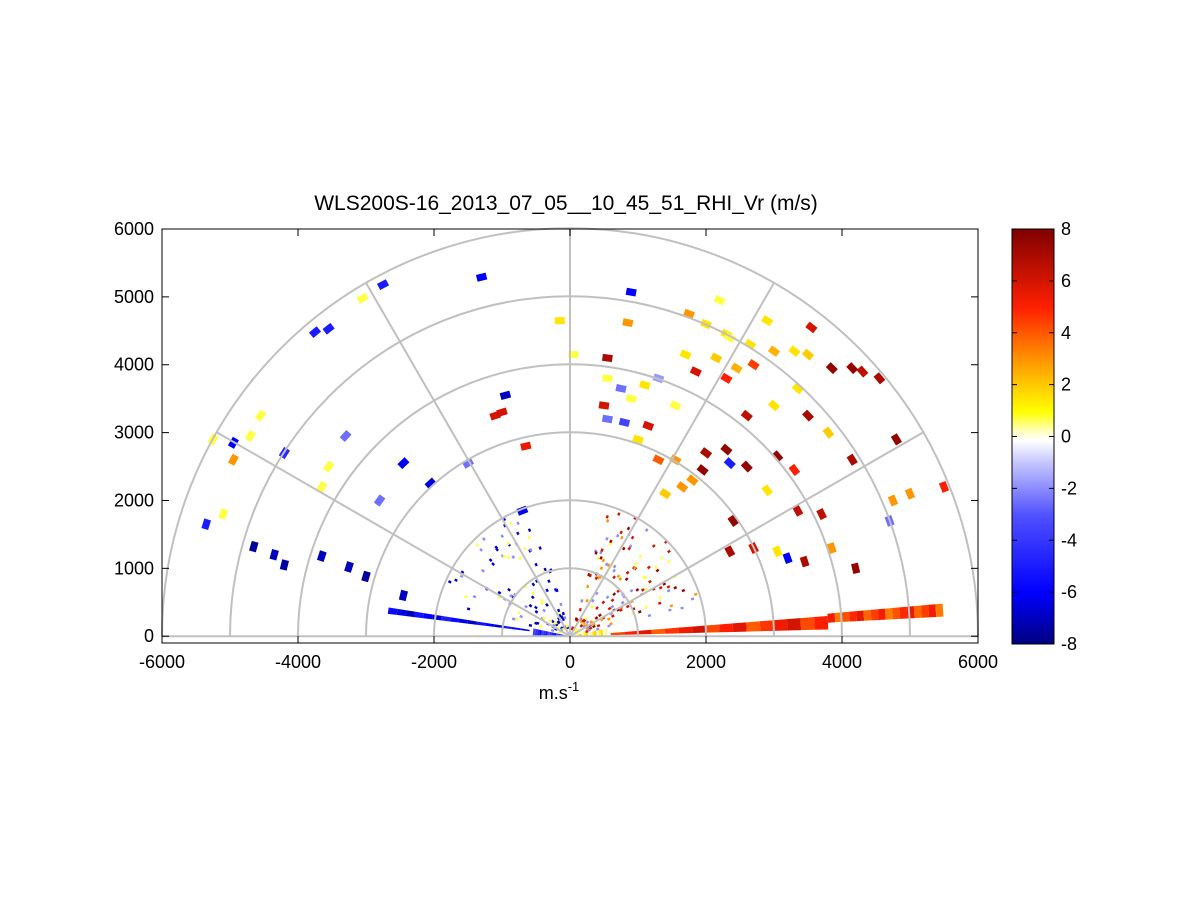 The height and width of the screenshot is (901, 1201). I want to click on colorbar-tick-label: 2, so click(1066, 385).